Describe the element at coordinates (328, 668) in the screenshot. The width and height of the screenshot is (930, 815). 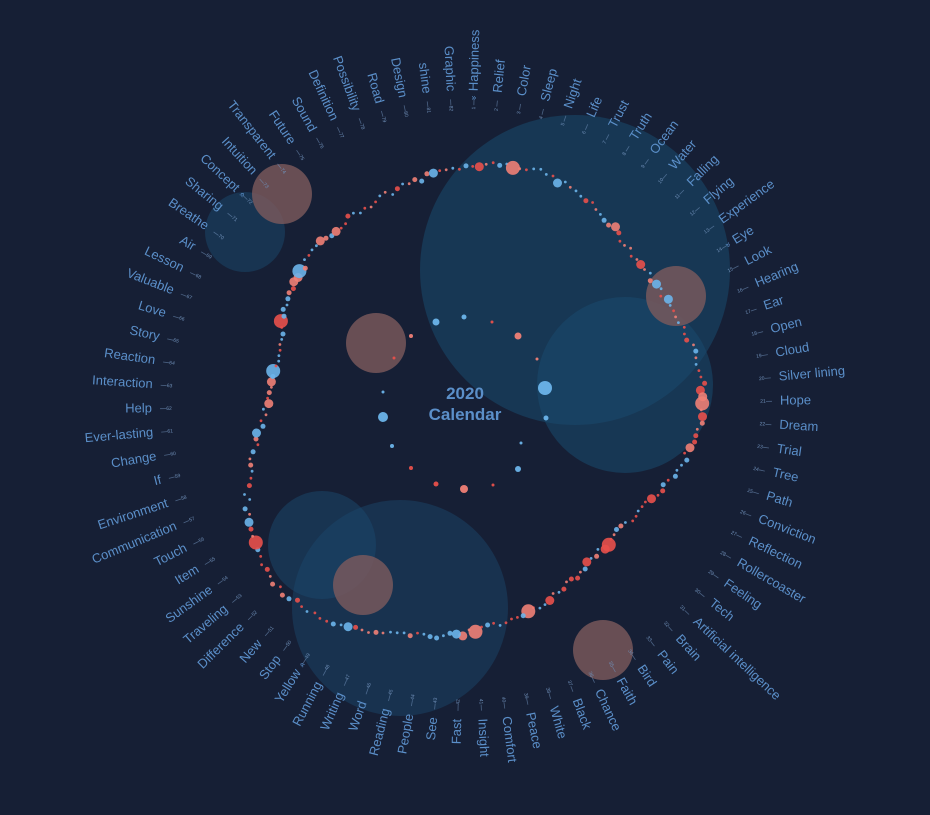
I see `week-number: 48` at that location.